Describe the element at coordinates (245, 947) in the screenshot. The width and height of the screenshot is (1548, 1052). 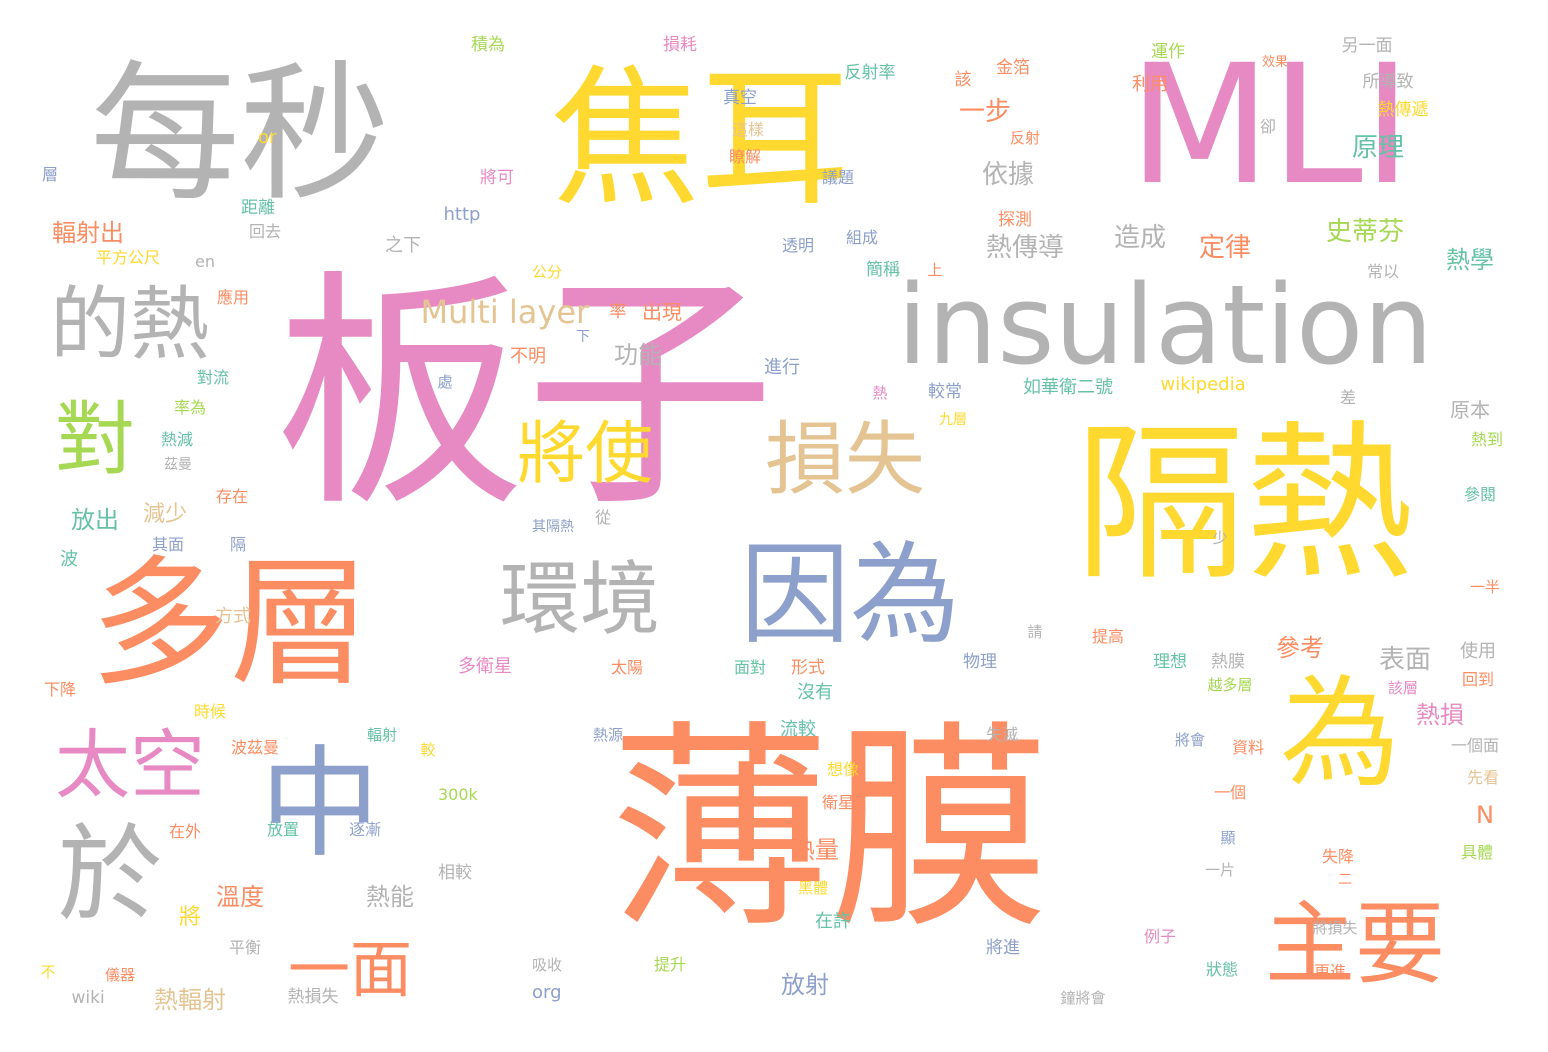
I see `cloud-word: 平衡` at that location.